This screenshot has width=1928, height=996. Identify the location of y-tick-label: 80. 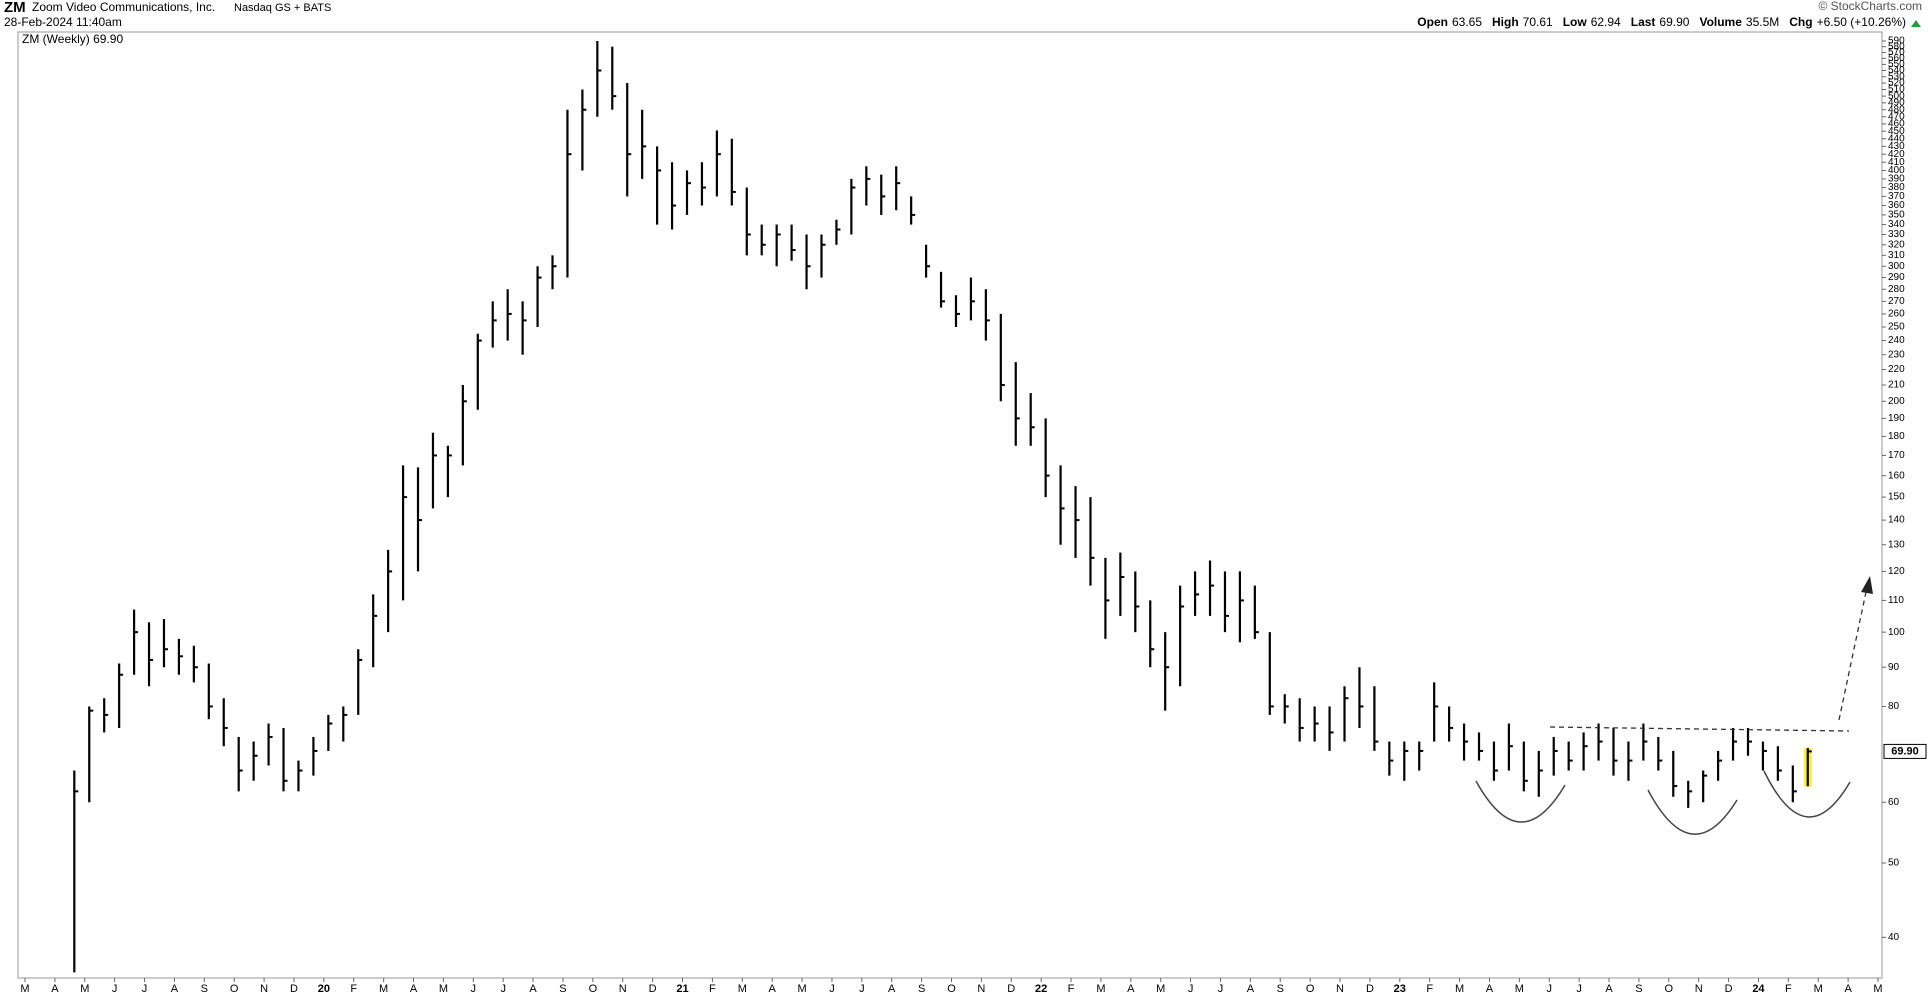
(1894, 706).